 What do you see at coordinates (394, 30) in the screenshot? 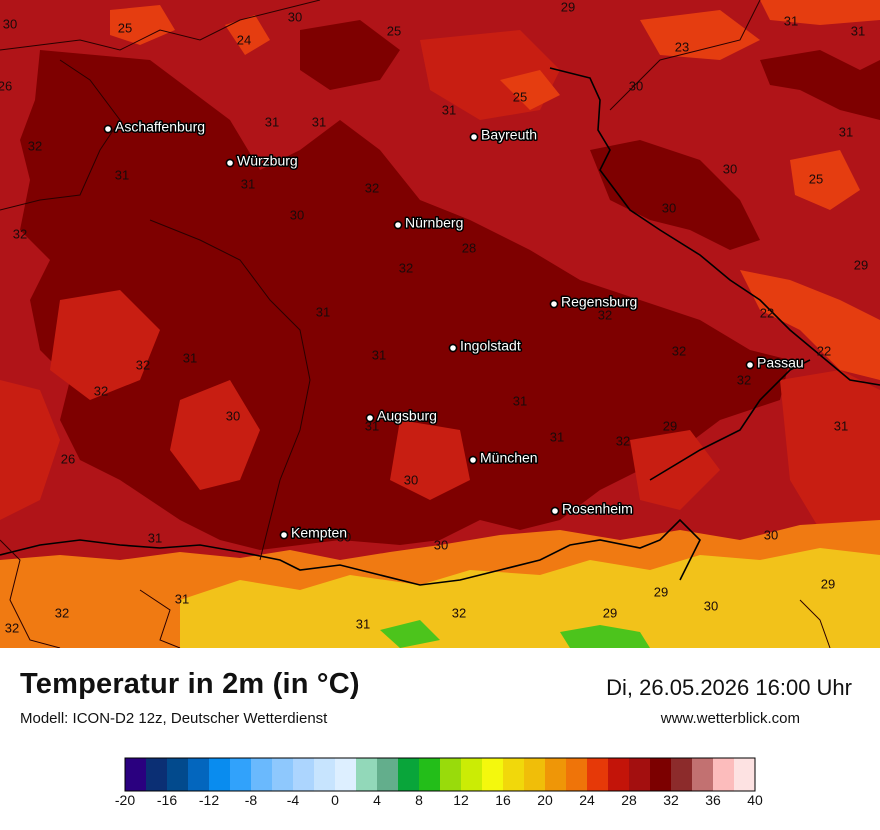
I see `temperature-value: 25` at bounding box center [394, 30].